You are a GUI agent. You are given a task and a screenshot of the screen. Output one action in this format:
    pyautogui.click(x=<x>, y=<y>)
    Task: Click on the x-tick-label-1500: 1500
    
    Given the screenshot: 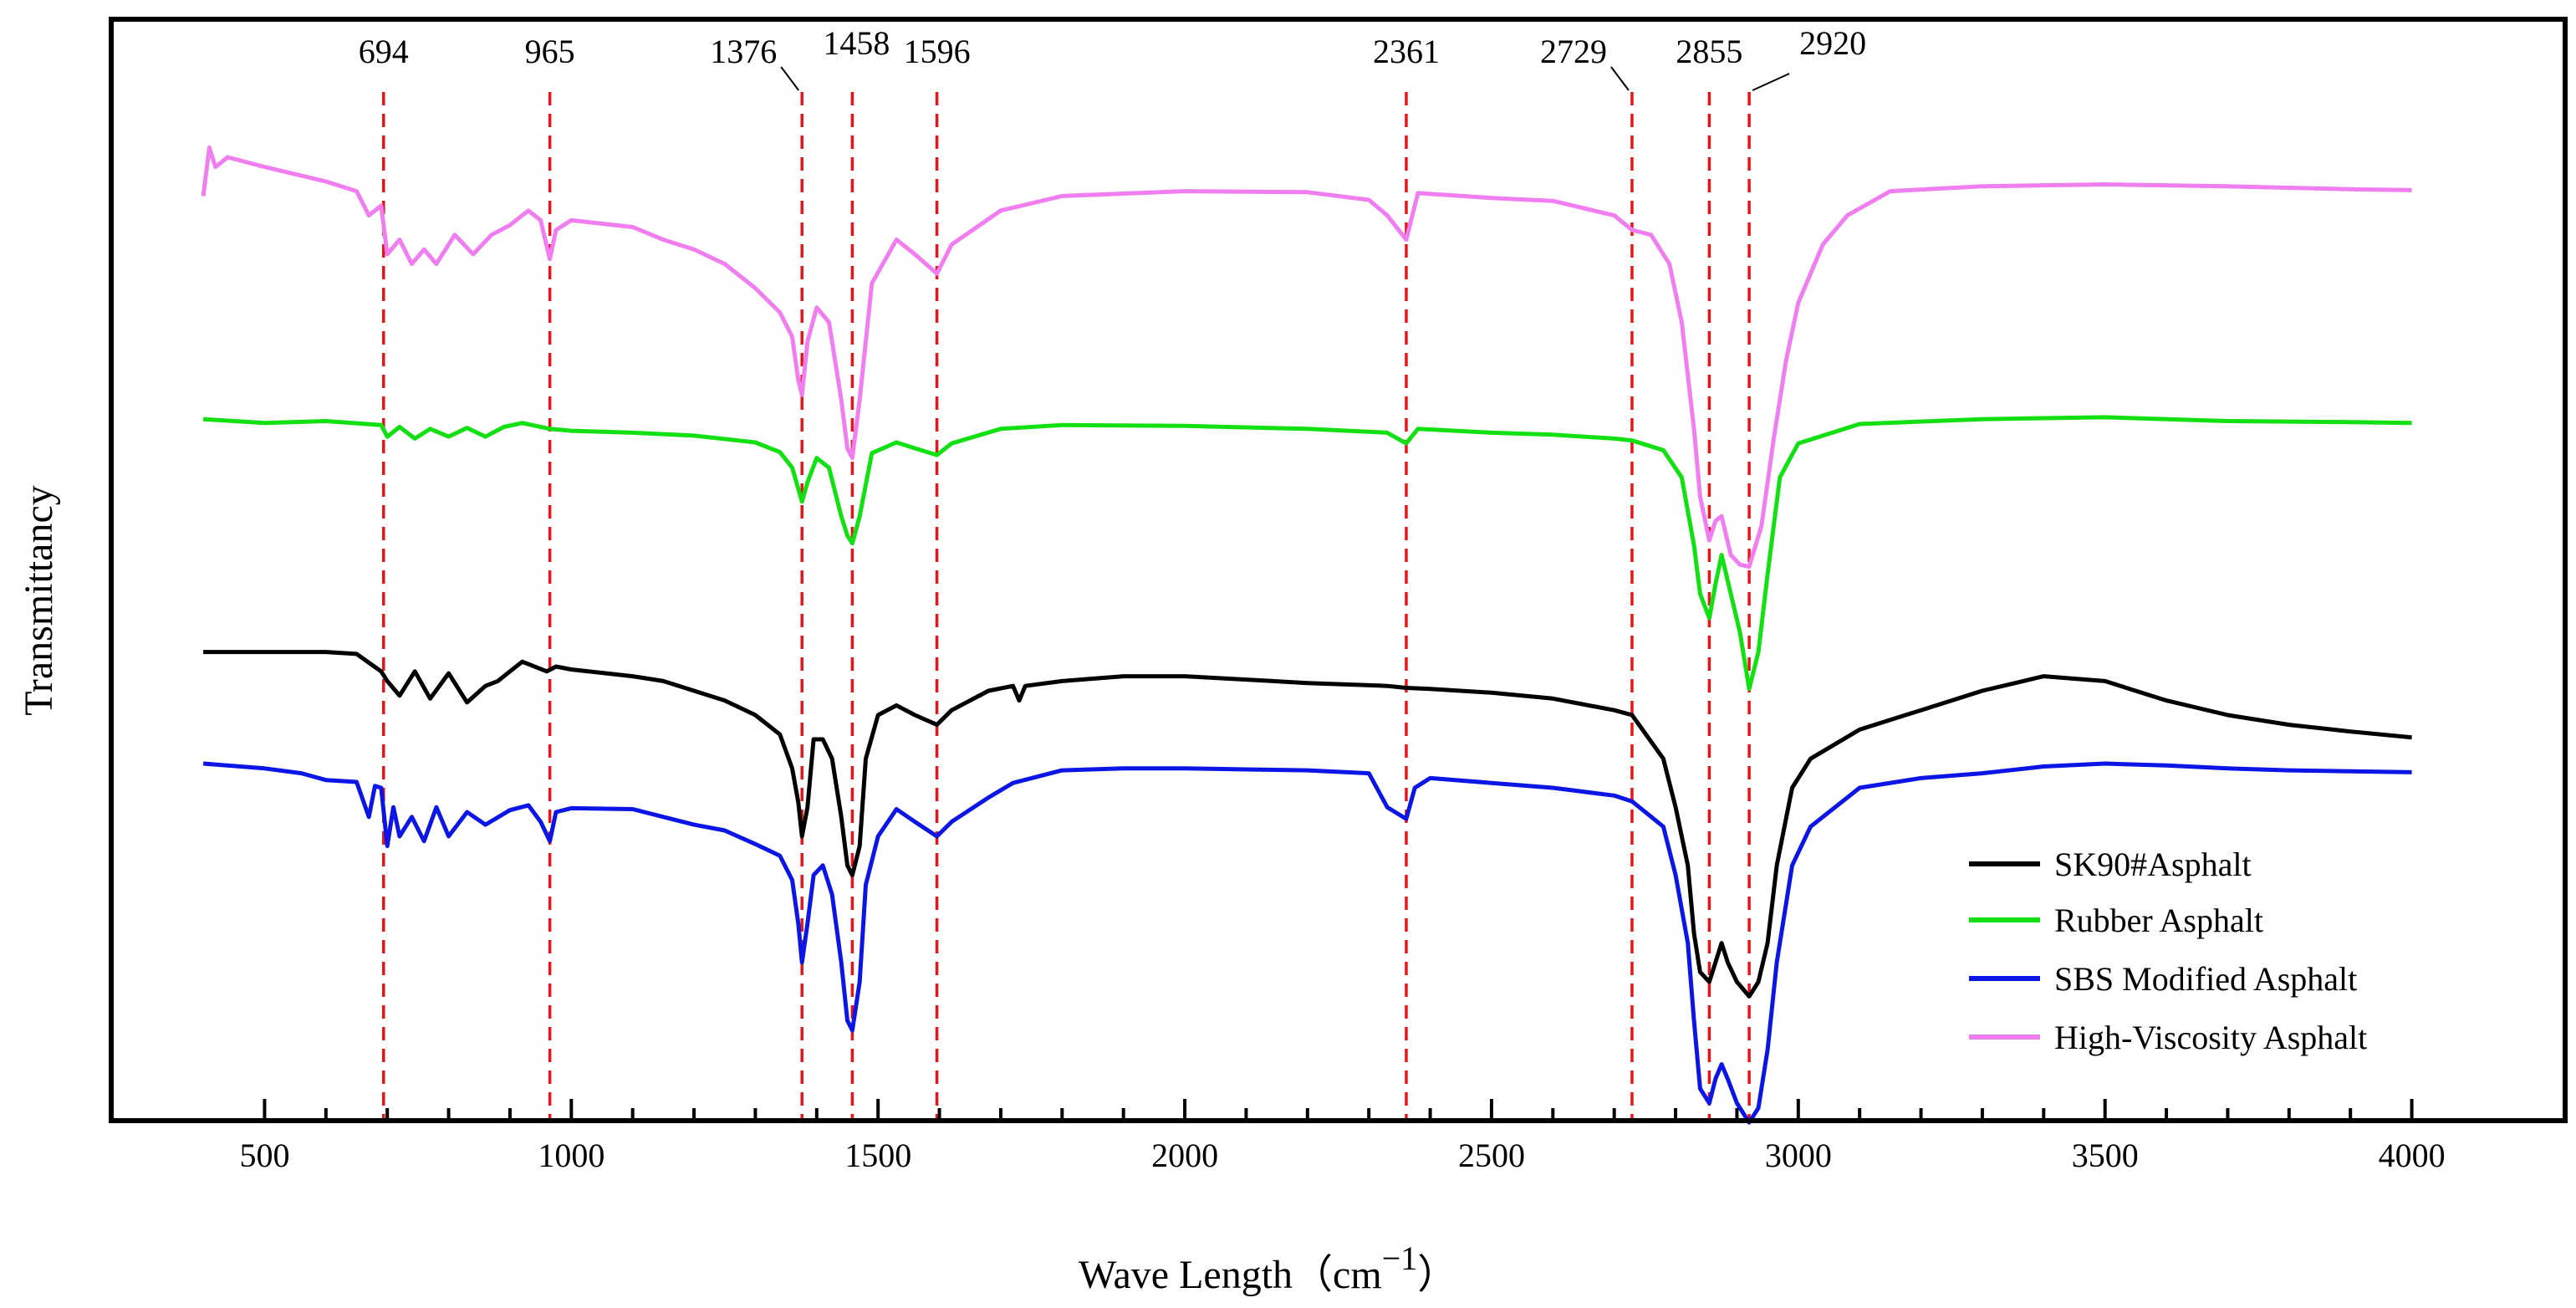 What is the action you would take?
    pyautogui.click(x=877, y=1155)
    